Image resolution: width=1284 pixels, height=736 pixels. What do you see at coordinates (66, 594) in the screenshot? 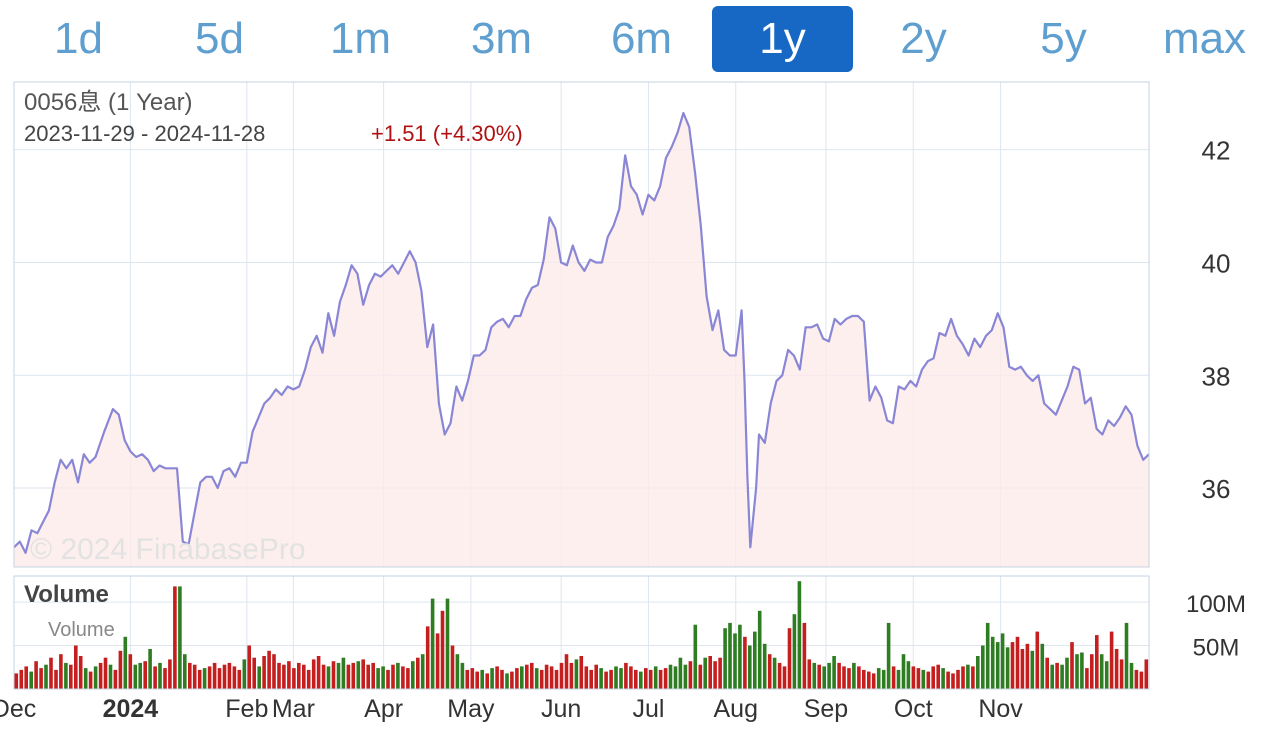
I see `volume-label: Volume` at bounding box center [66, 594].